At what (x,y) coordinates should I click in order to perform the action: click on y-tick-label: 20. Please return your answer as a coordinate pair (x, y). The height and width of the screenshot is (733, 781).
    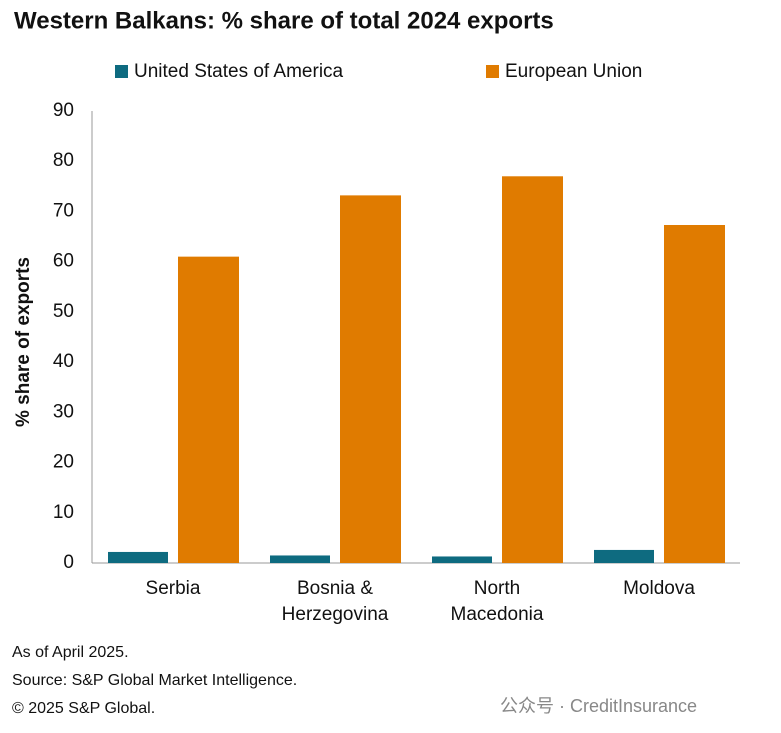
    Looking at the image, I should click on (63, 462).